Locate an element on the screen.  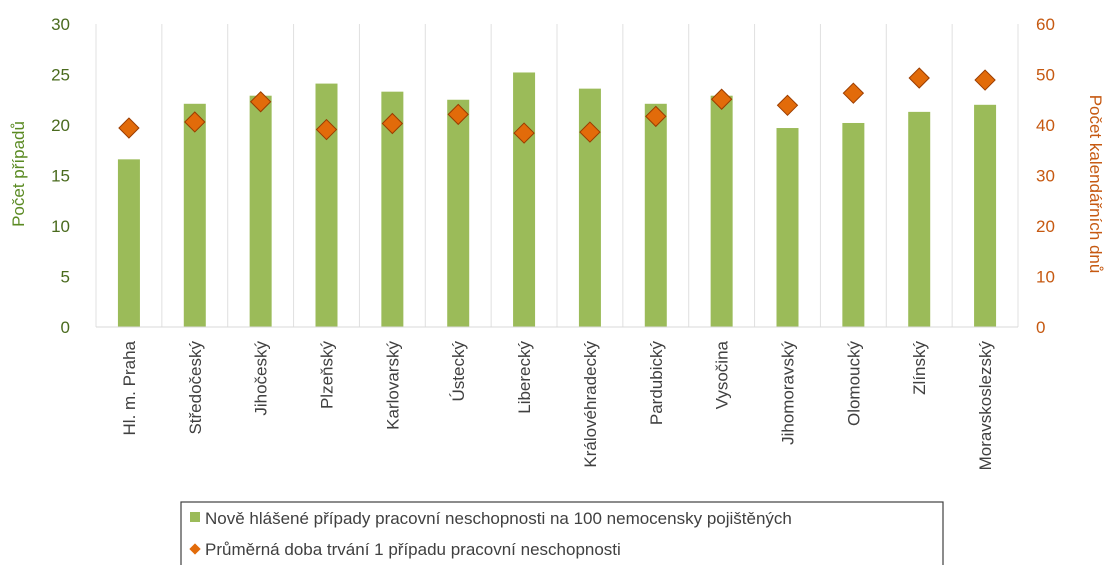
bar-Plzeňský is located at coordinates (326, 205).